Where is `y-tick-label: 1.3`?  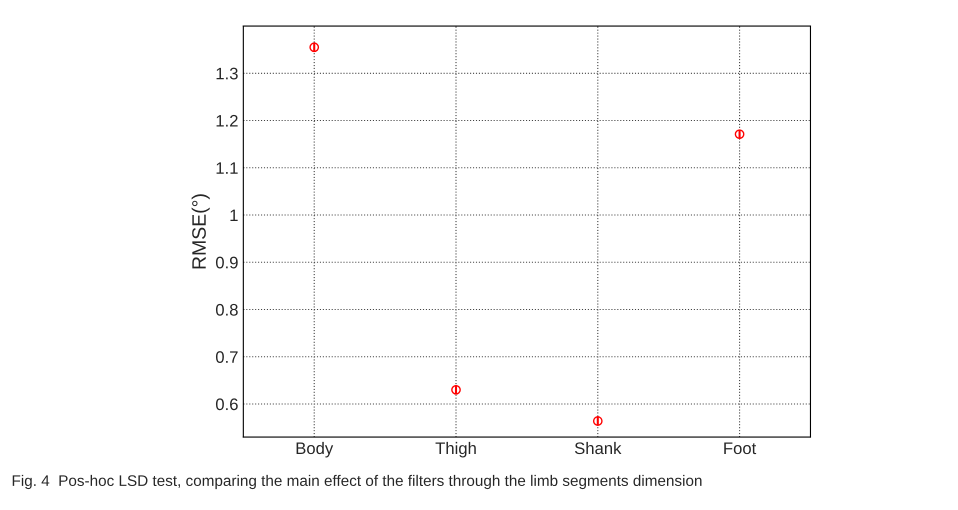
y-tick-label: 1.3 is located at coordinates (227, 74).